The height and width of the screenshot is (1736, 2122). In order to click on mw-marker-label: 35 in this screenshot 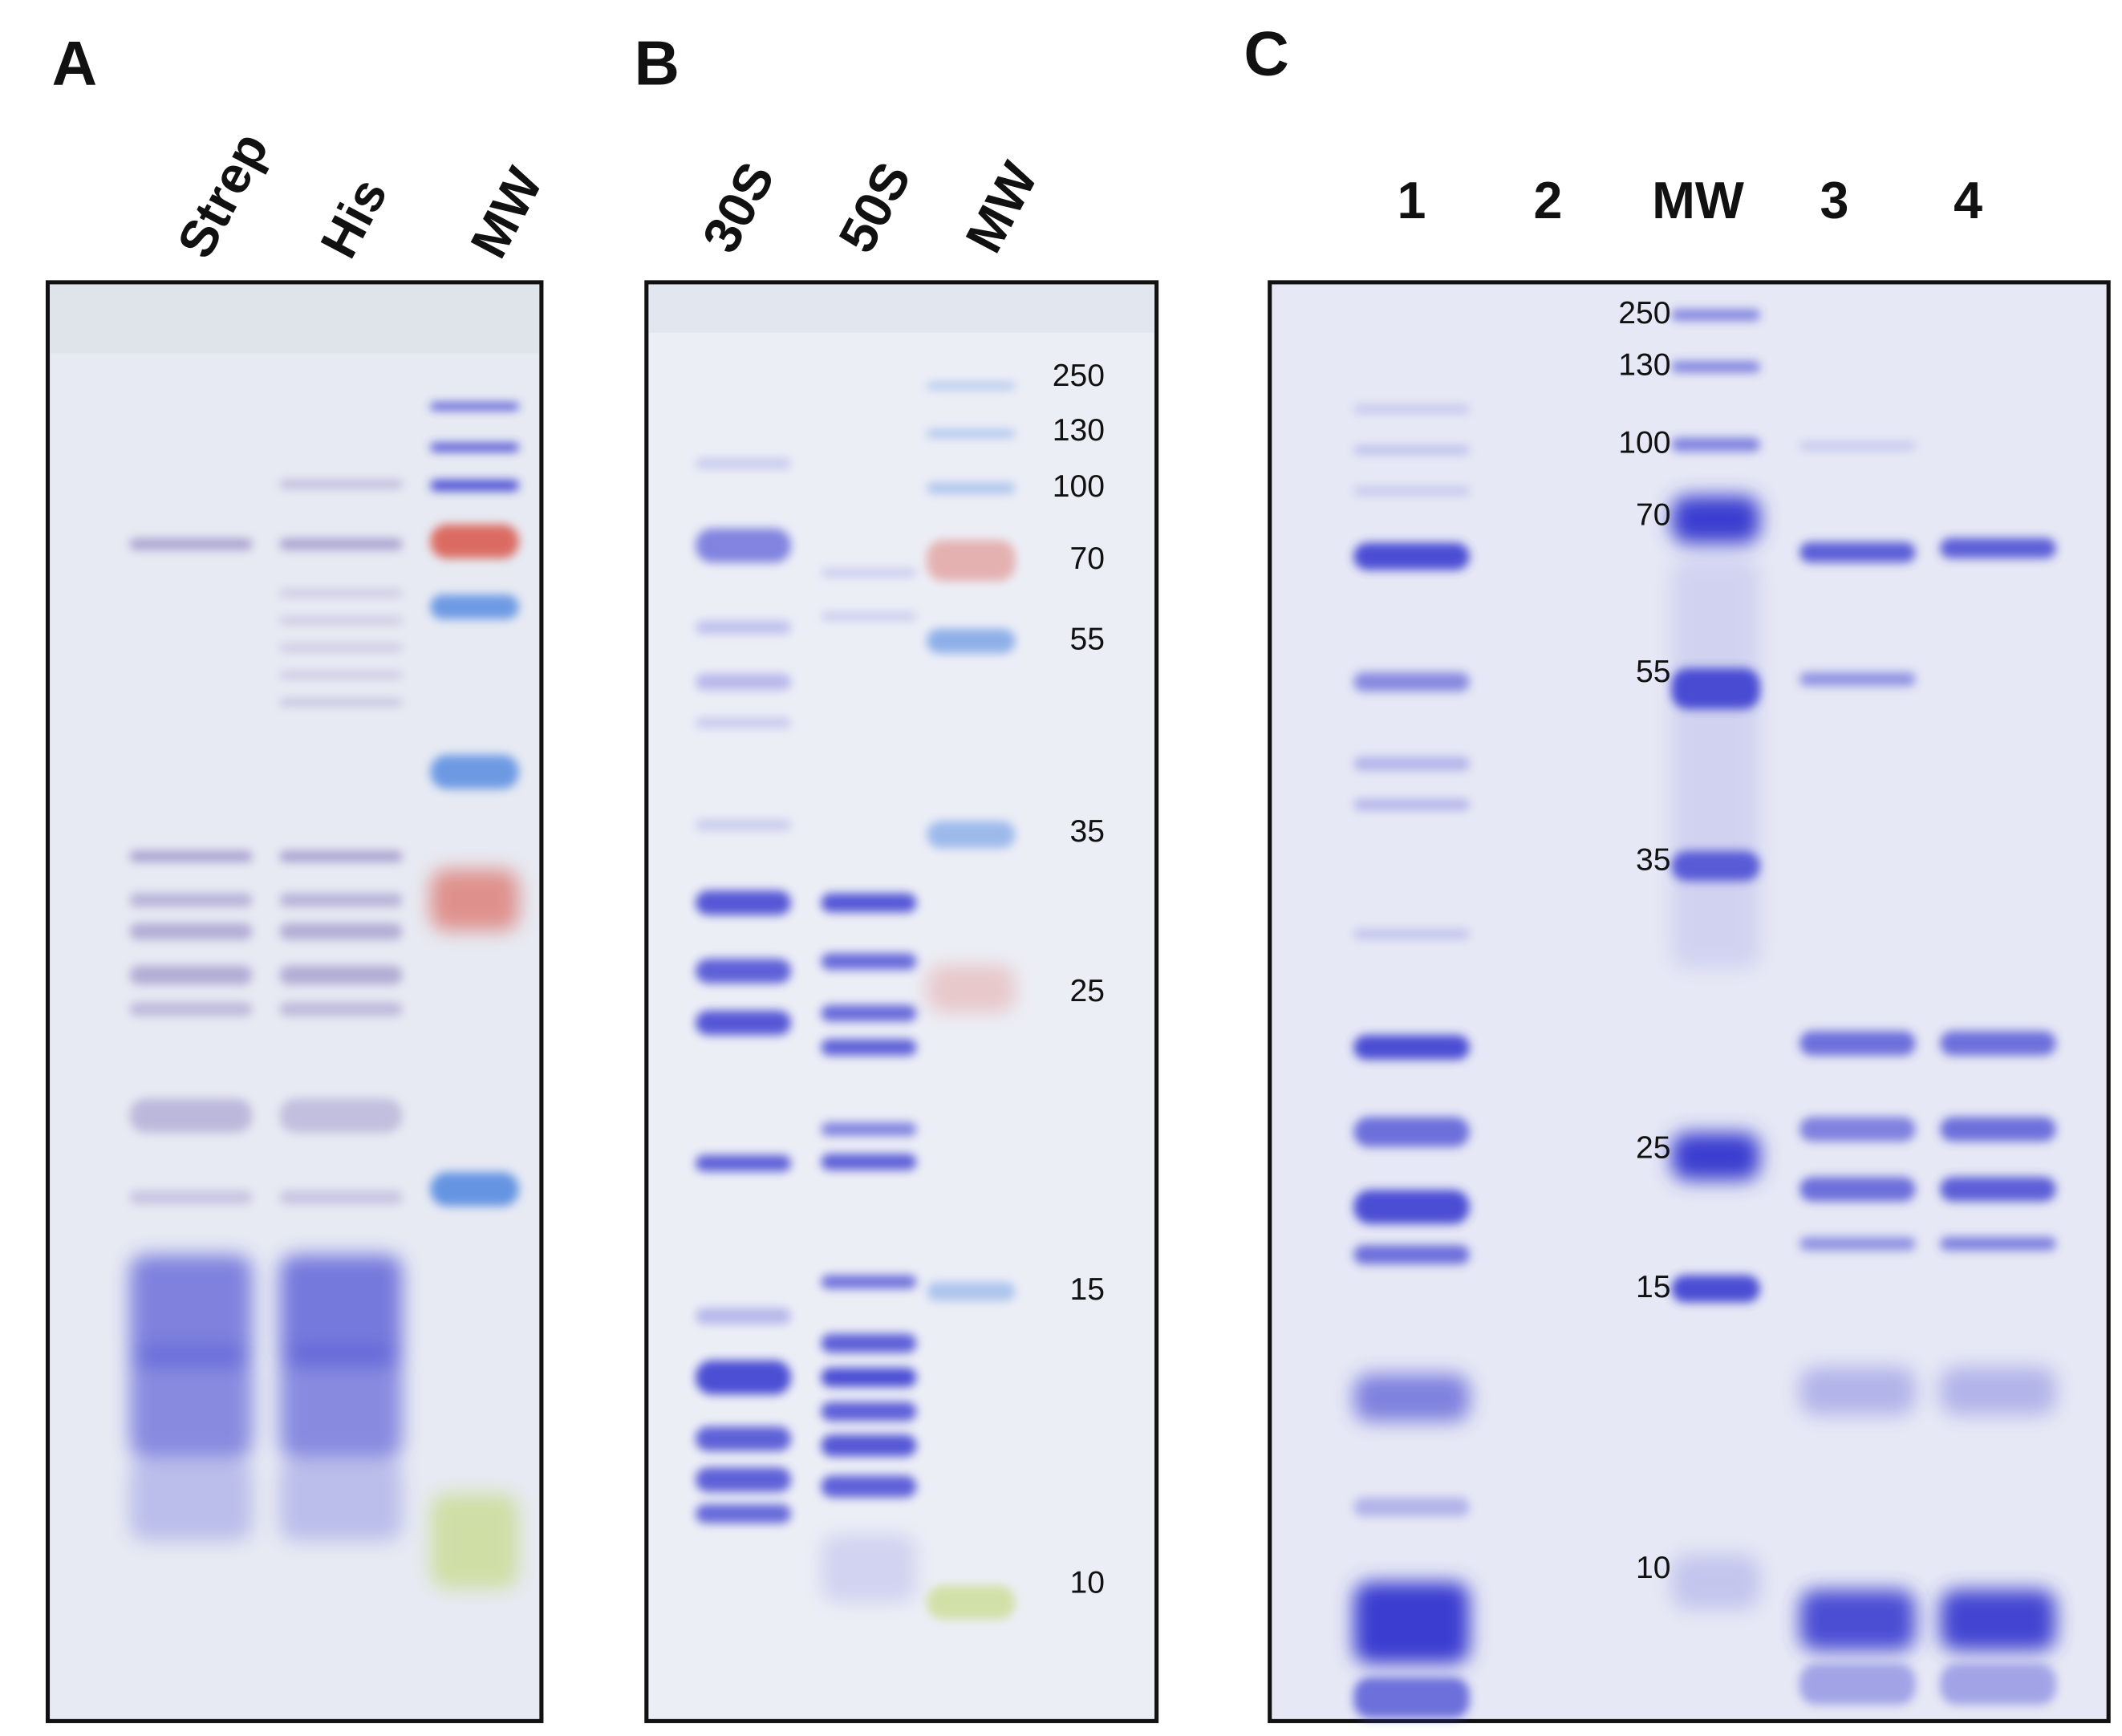, I will do `click(1653, 861)`.